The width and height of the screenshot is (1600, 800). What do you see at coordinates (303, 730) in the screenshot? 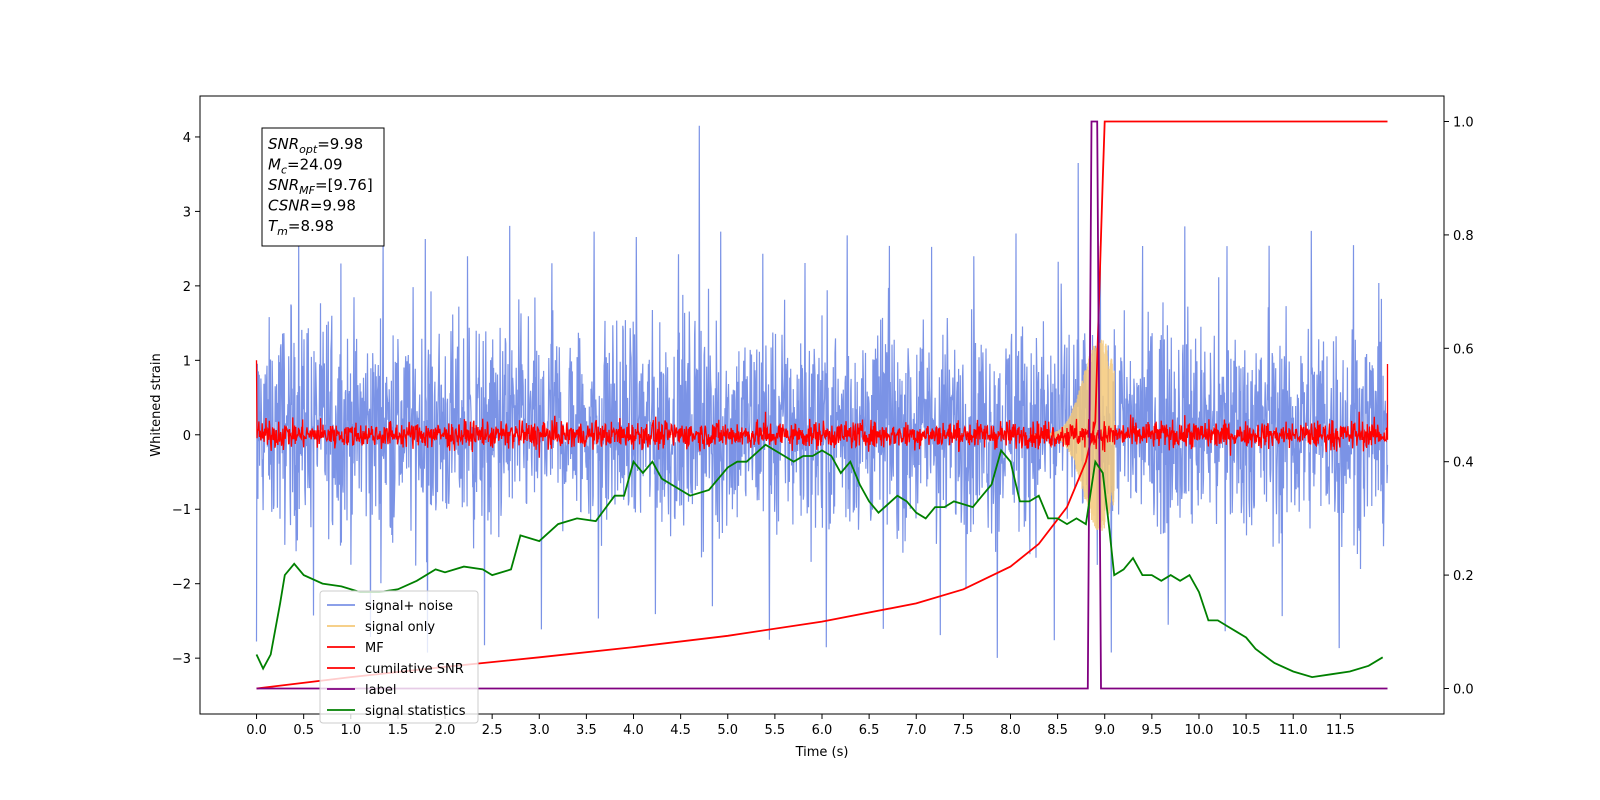
I see `x-tick-label: 0.5` at bounding box center [303, 730].